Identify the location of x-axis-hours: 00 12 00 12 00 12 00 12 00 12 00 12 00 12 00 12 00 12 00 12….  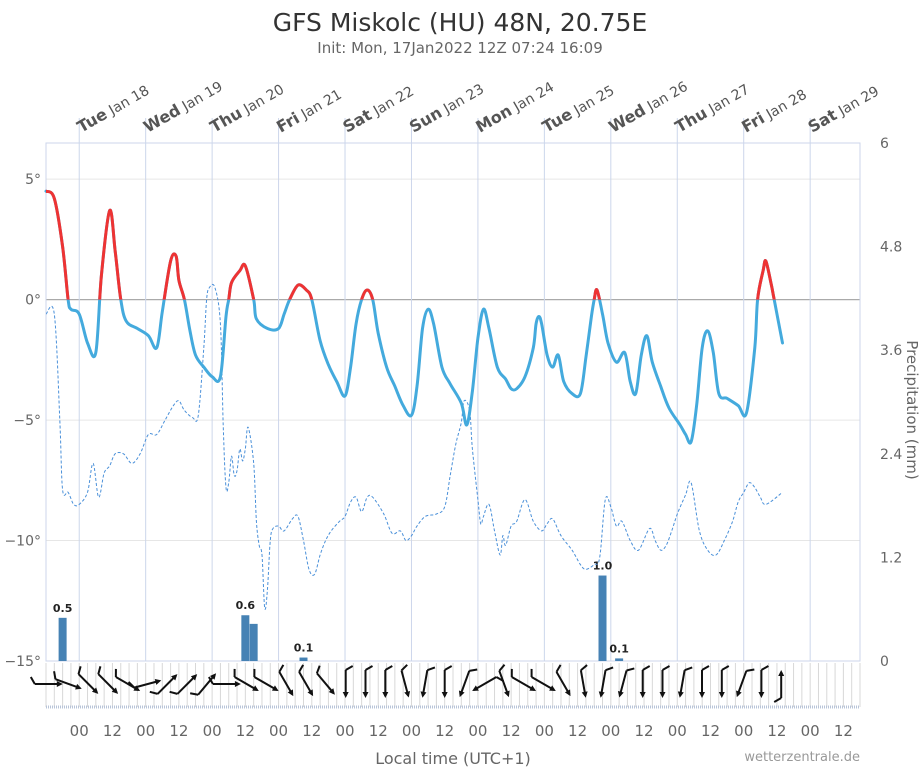
(461, 731).